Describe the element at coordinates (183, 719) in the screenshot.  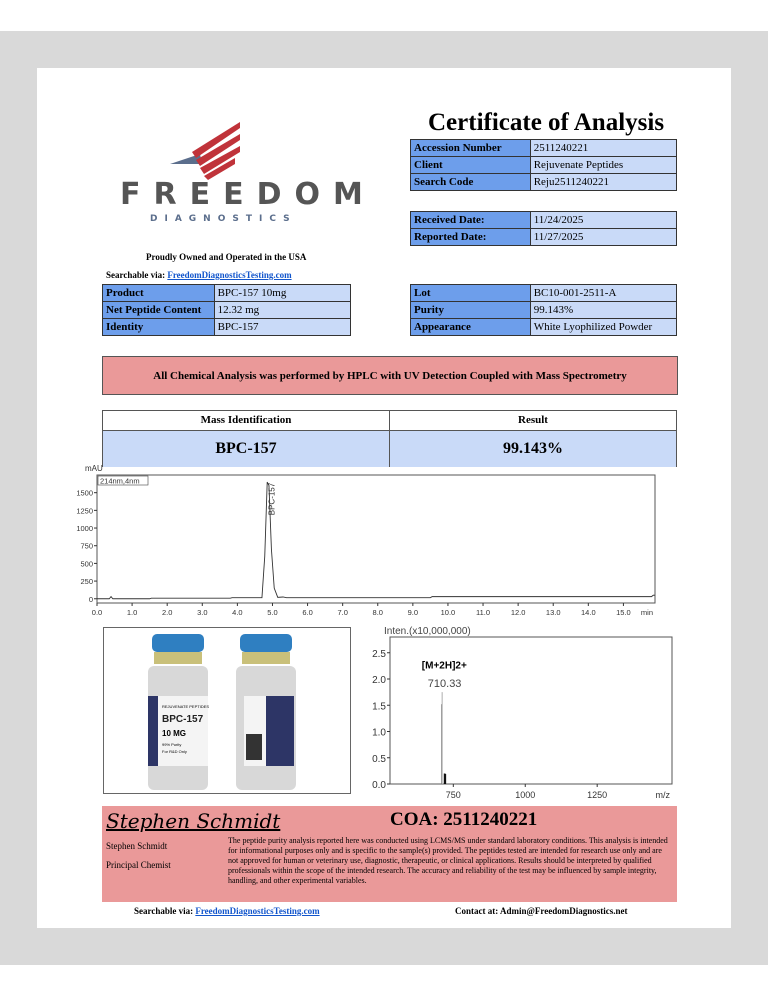
I see `svg-text: BPC-157` at that location.